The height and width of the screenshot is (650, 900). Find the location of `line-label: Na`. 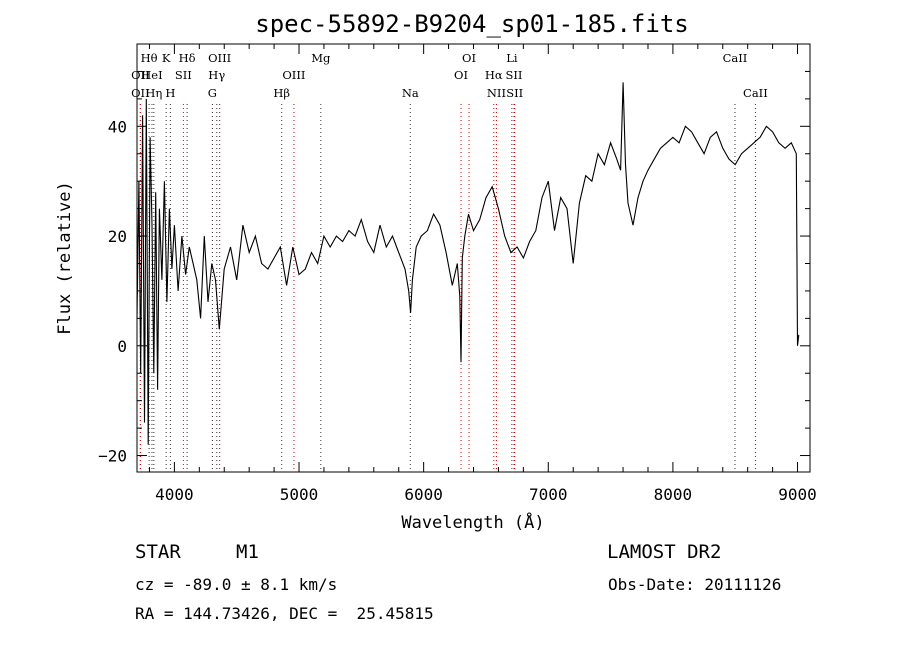

line-label: Na is located at coordinates (410, 93).